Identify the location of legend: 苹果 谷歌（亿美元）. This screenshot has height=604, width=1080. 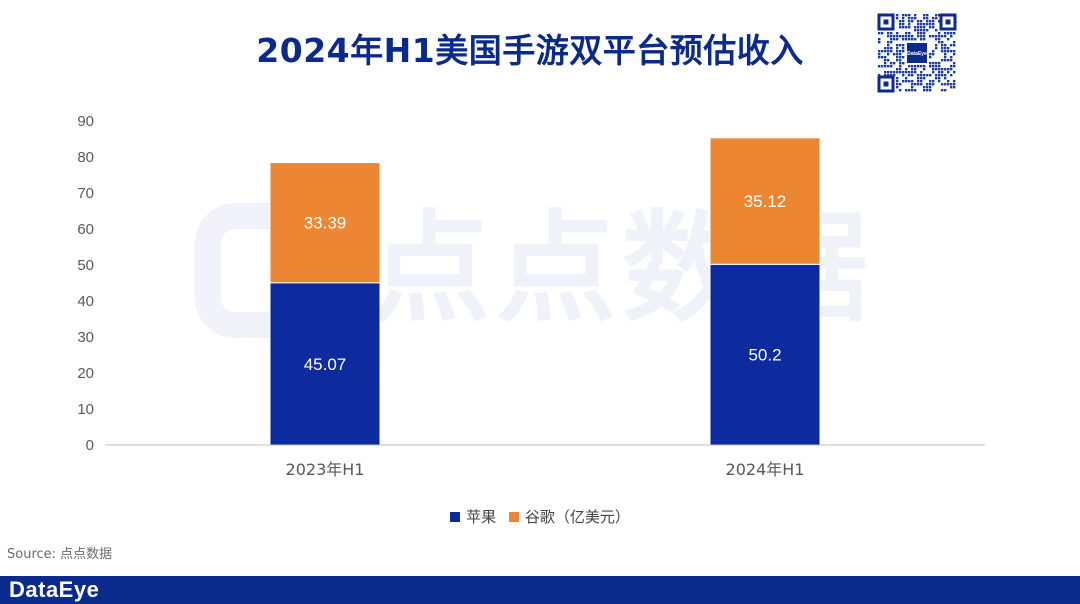
(540, 516).